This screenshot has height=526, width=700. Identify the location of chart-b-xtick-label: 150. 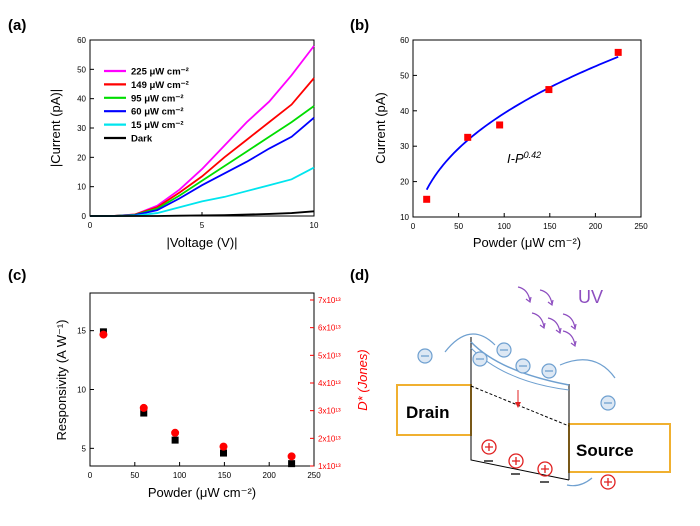
(550, 226).